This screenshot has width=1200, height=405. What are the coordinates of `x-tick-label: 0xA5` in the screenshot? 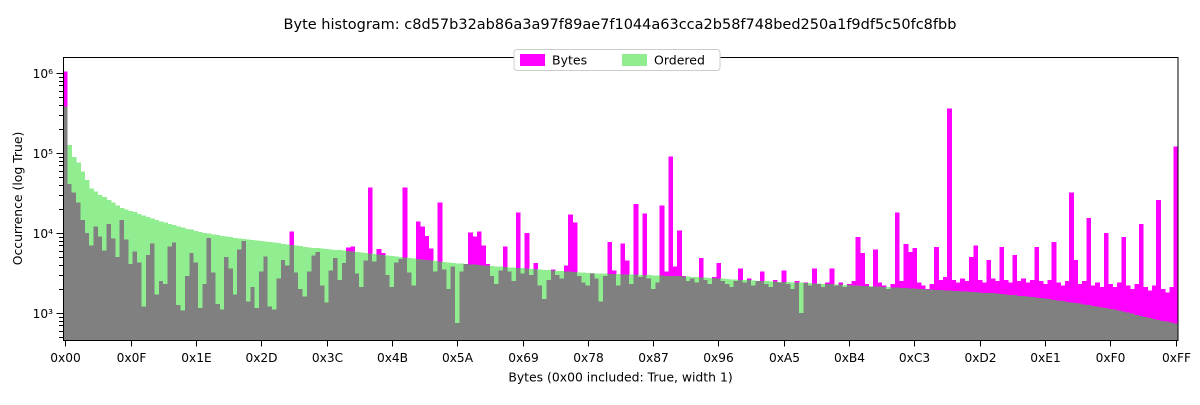 It's located at (784, 358).